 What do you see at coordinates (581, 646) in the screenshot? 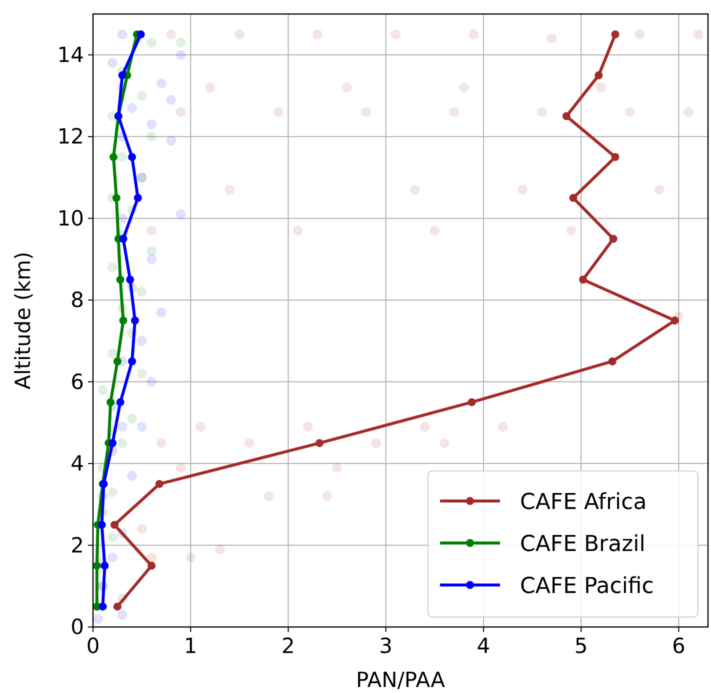
I see `x-tick-label: 5` at bounding box center [581, 646].